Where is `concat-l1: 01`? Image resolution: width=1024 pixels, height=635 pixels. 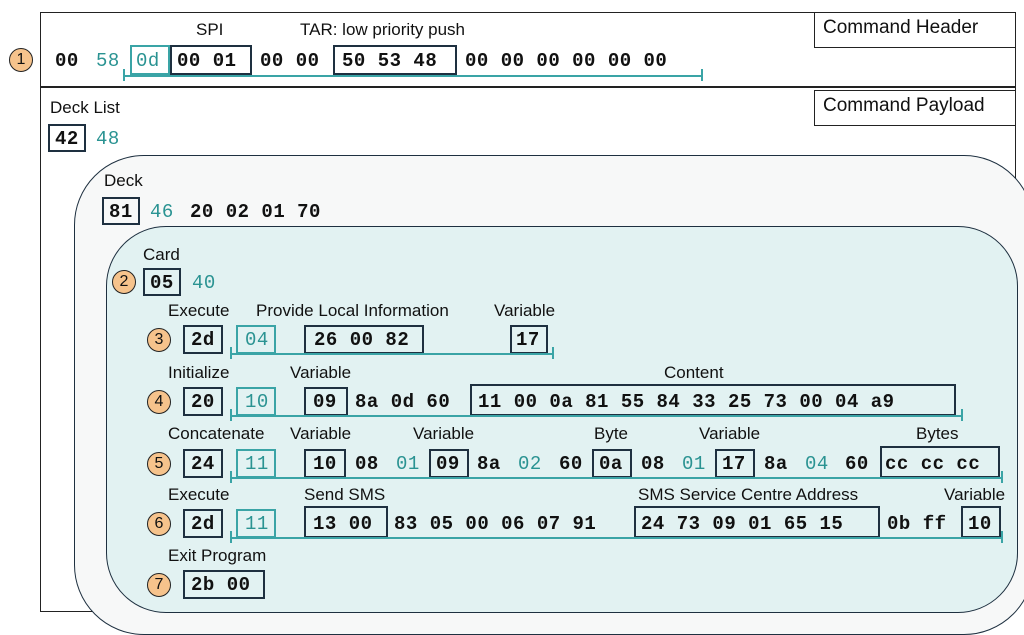
concat-l1: 01 is located at coordinates (408, 464).